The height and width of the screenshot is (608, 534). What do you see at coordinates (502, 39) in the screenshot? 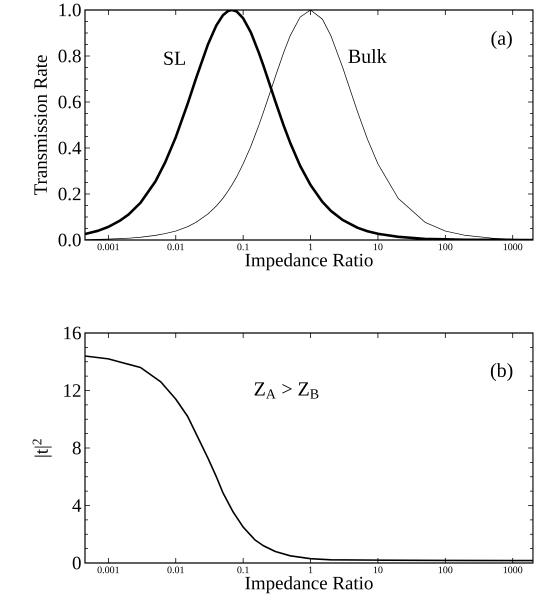
I see `annotation: (a)` at bounding box center [502, 39].